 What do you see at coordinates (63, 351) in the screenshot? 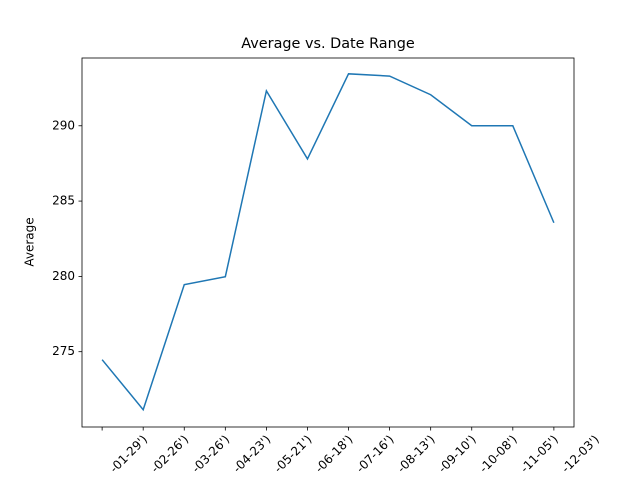
I see `y-tick-label: 275` at bounding box center [63, 351].